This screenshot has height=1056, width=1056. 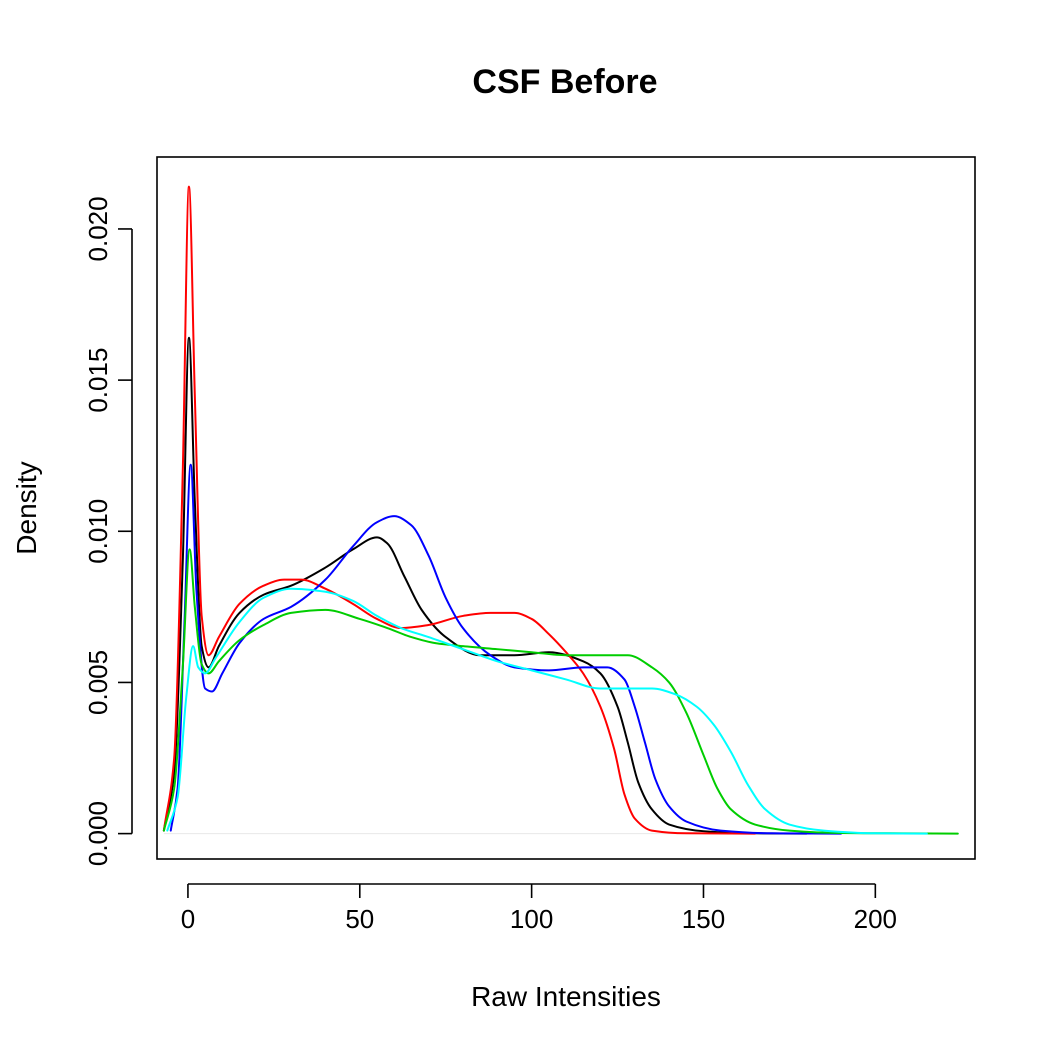 I want to click on y-tick-label: 0.020, so click(x=98, y=228).